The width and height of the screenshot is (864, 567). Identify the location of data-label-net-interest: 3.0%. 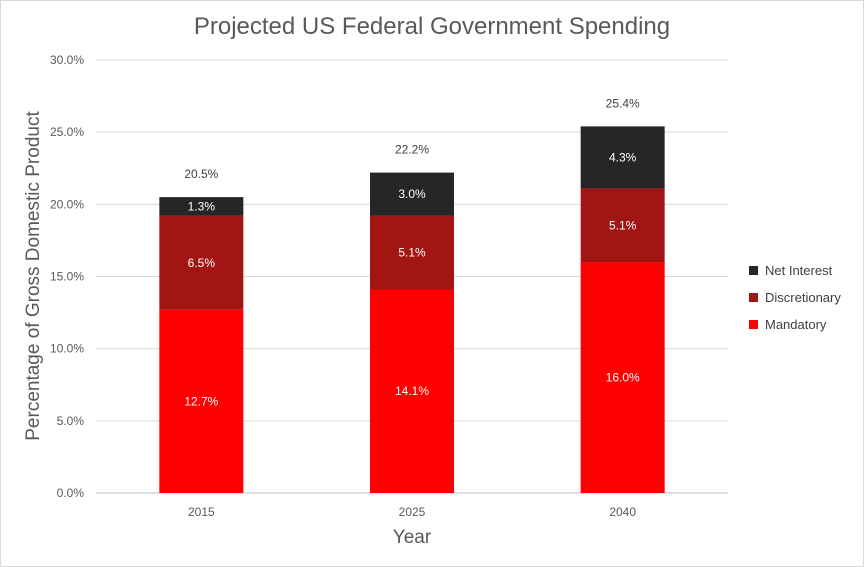
(412, 194).